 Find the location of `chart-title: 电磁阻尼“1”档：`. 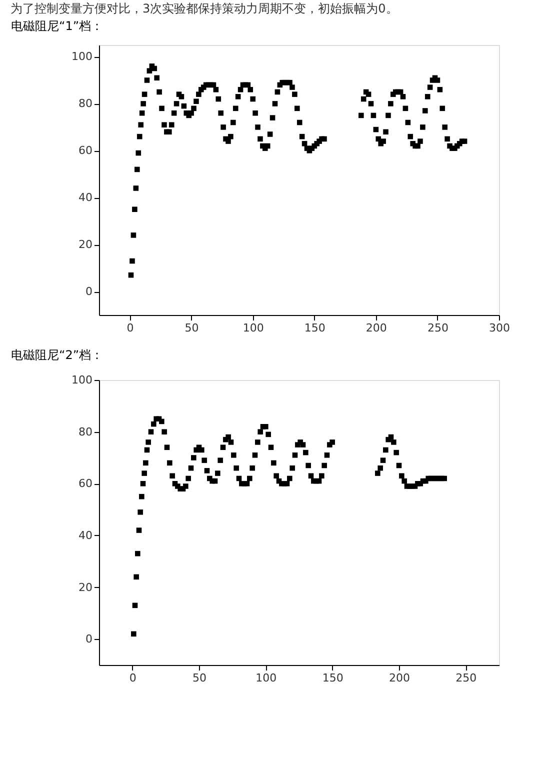

chart-title: 电磁阻尼“1”档： is located at coordinates (57, 26).